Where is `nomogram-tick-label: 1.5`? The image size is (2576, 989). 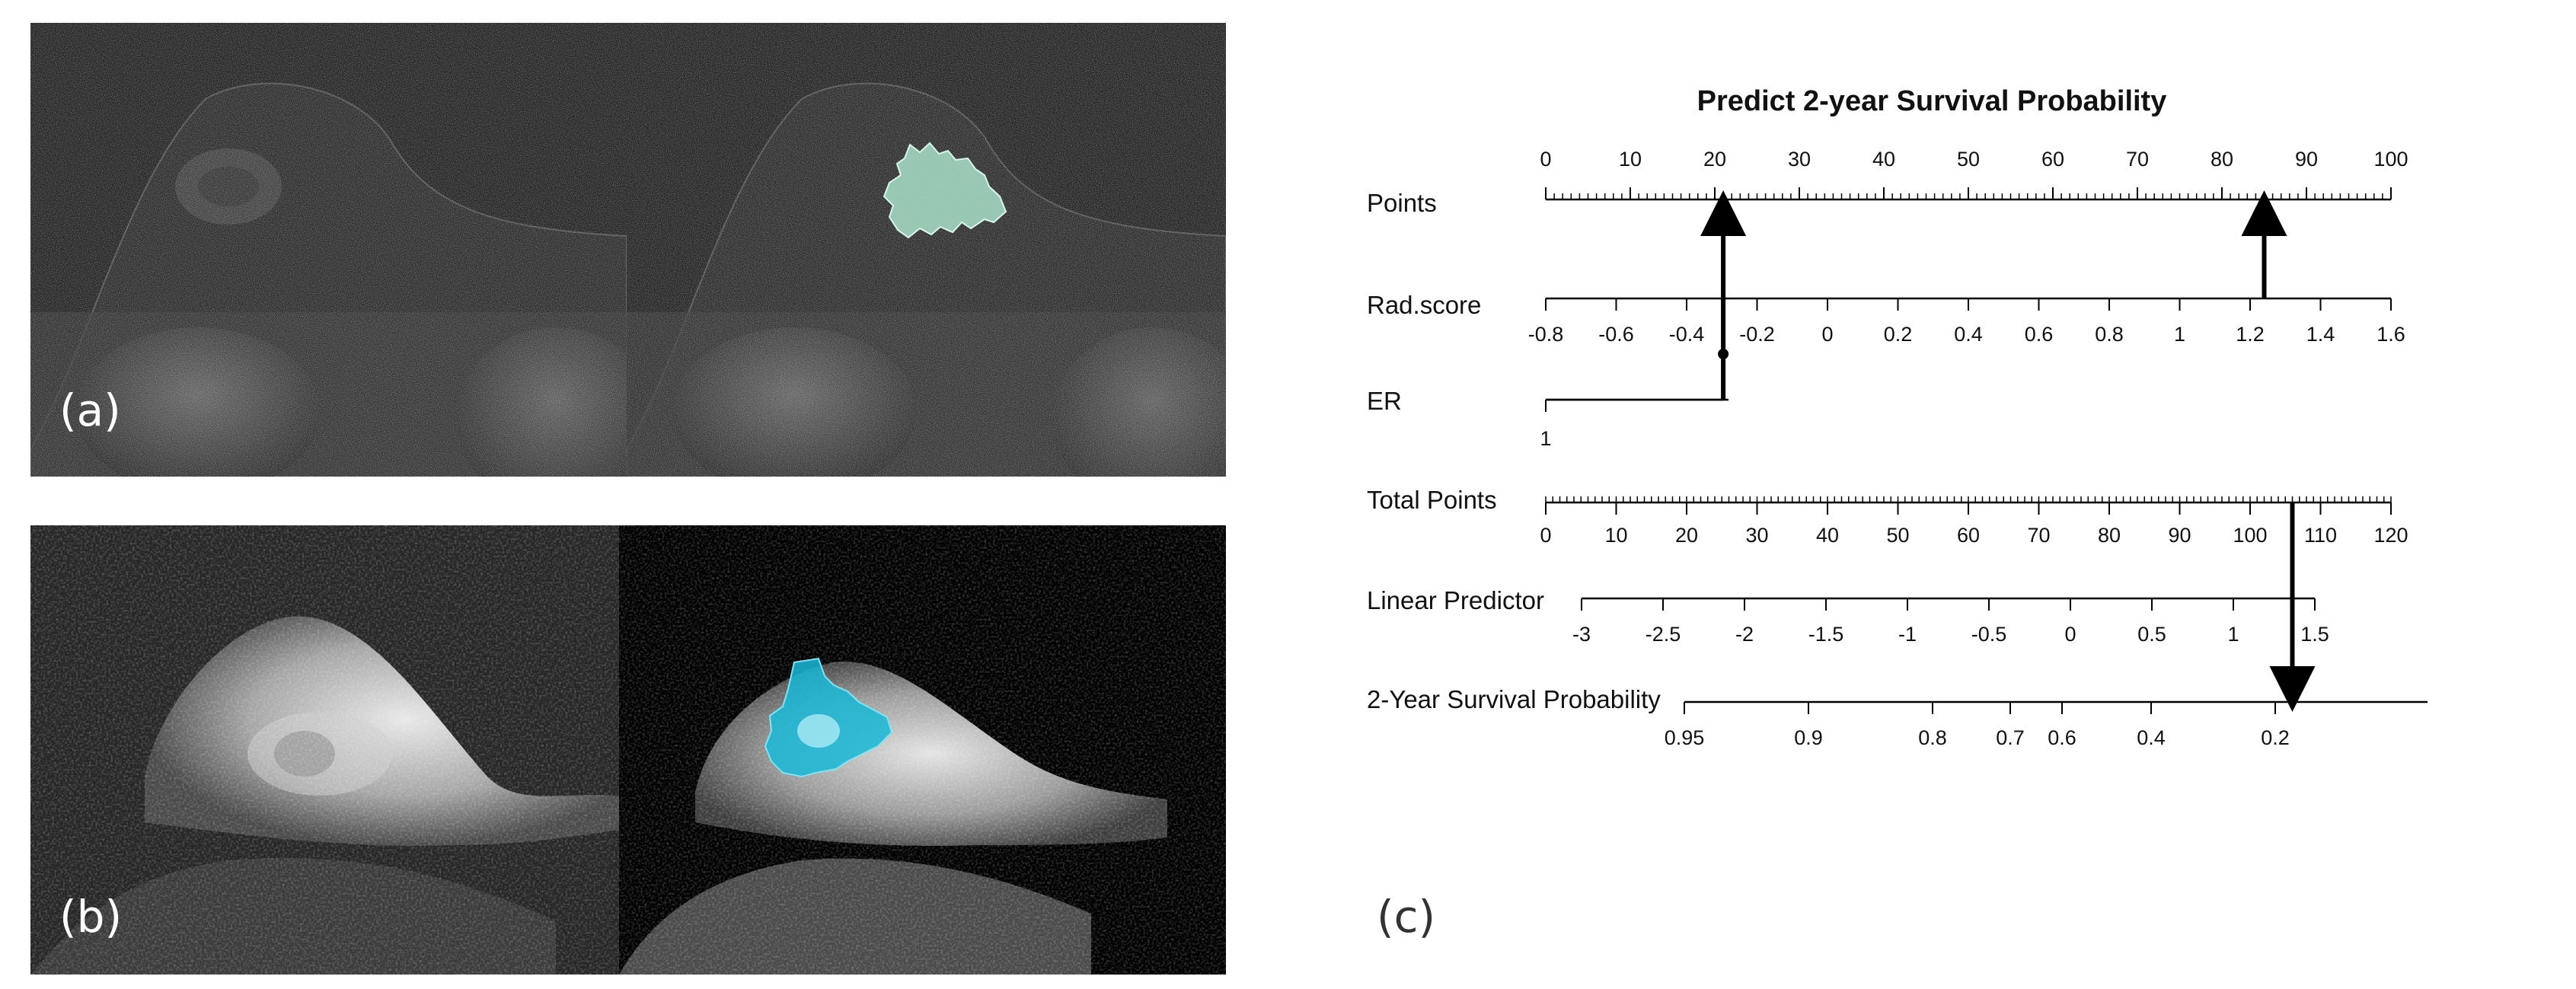
nomogram-tick-label: 1.5 is located at coordinates (2314, 634).